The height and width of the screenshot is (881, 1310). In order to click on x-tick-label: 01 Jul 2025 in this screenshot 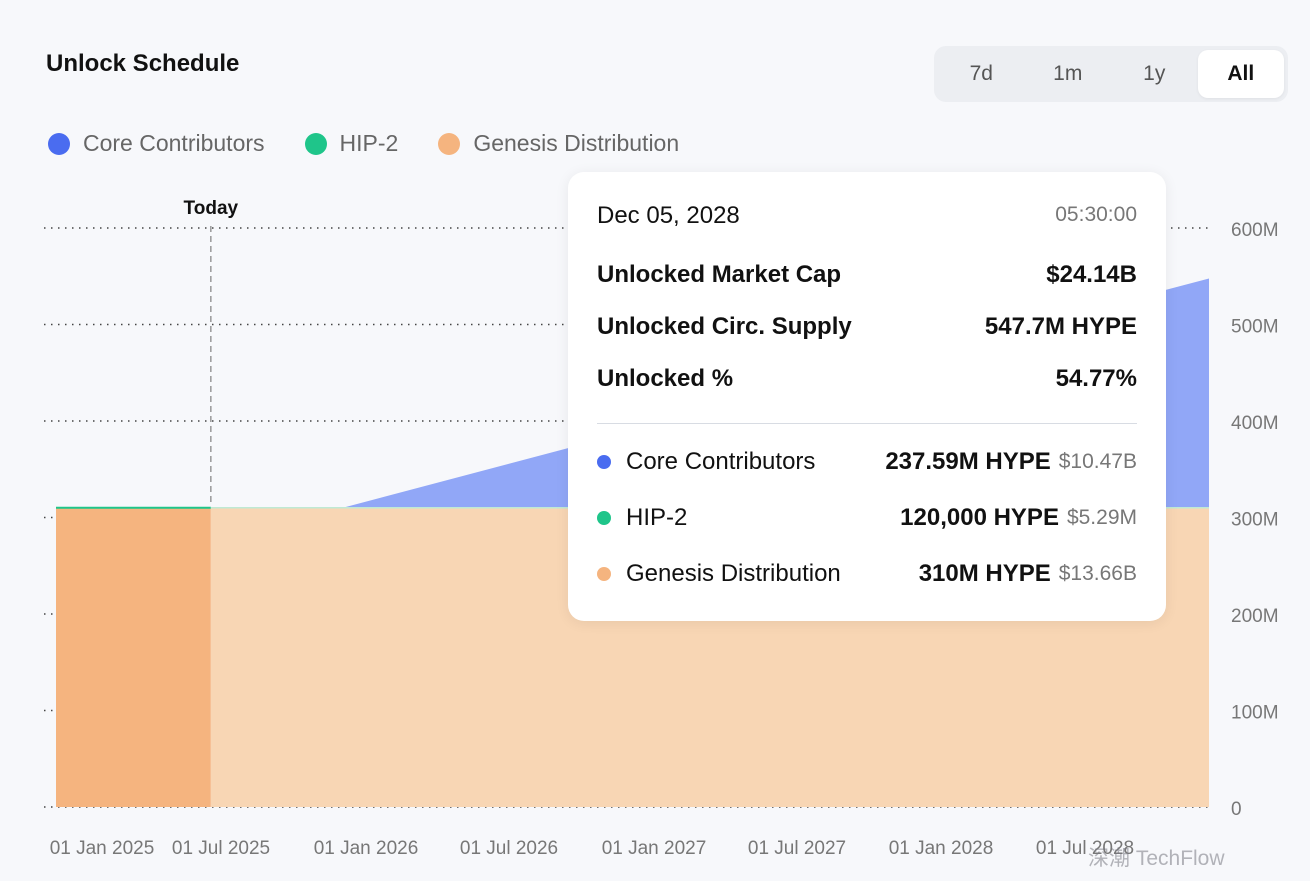, I will do `click(221, 848)`.